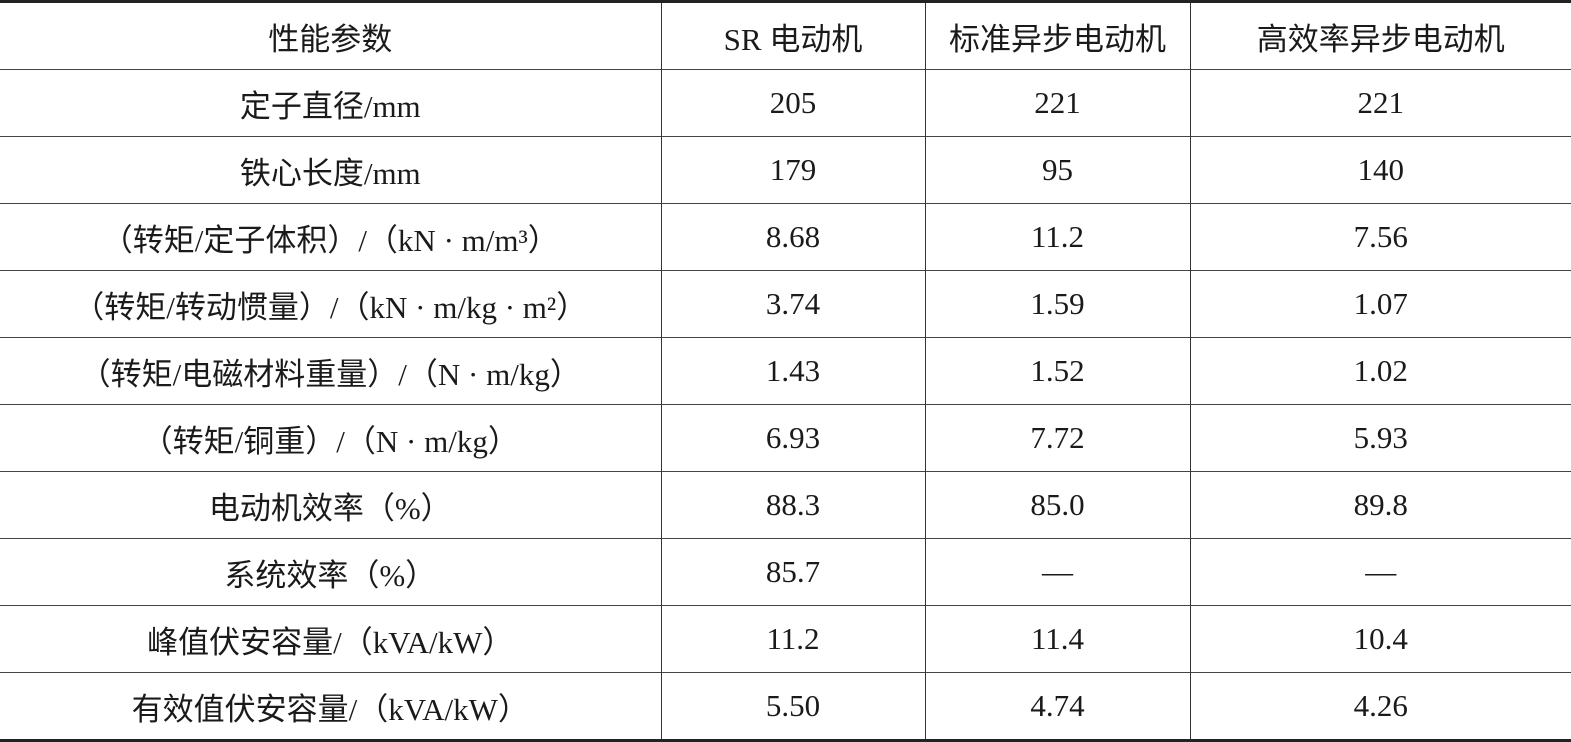  I want to click on value-cell: 88.3, so click(792, 505).